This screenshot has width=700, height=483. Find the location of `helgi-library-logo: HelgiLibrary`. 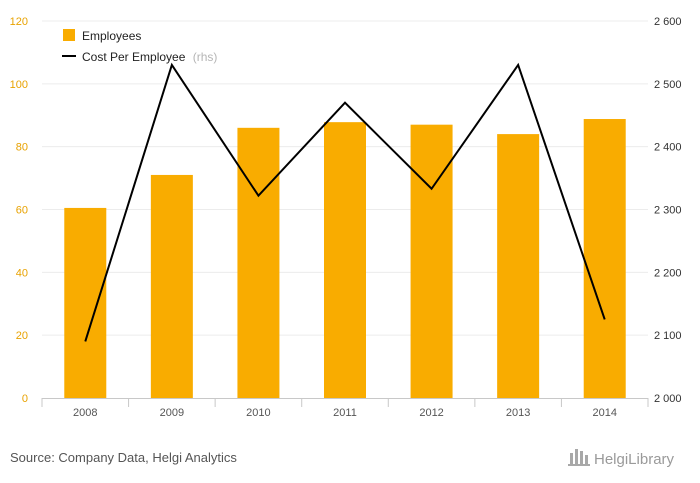

helgi-library-logo: HelgiLibrary is located at coordinates (621, 458).